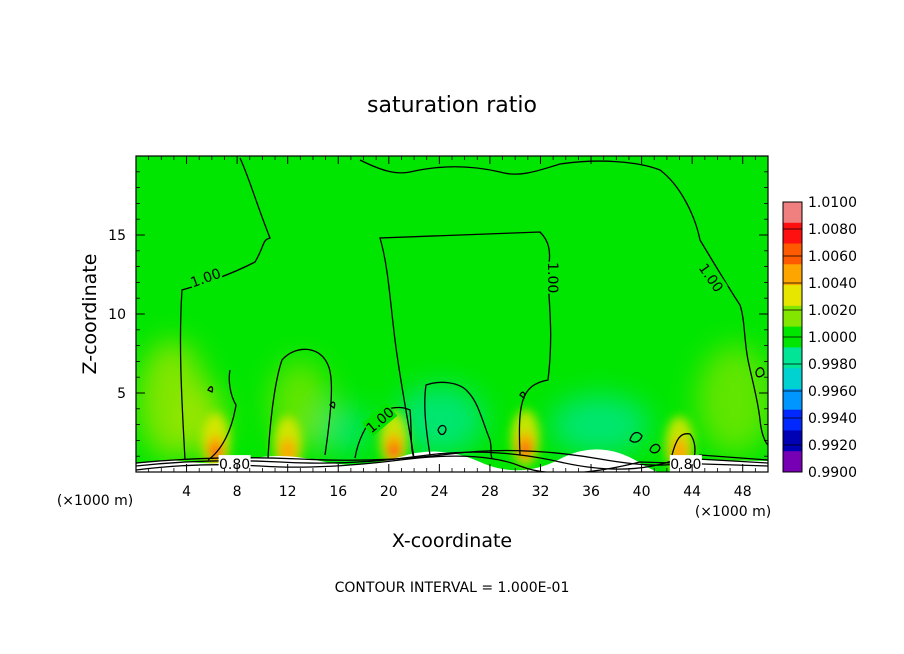 This screenshot has height=654, width=904. I want to click on contour-label-group: 1.00, so click(553, 277).